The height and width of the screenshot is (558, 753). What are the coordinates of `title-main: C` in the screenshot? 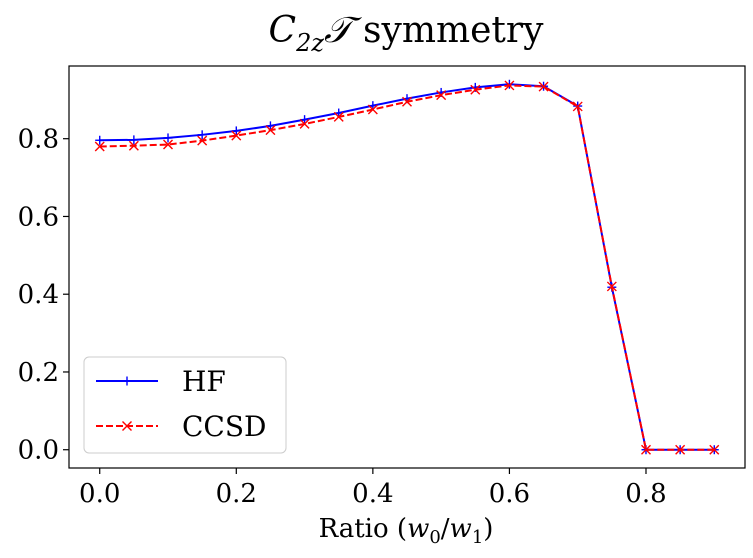 It's located at (283, 30).